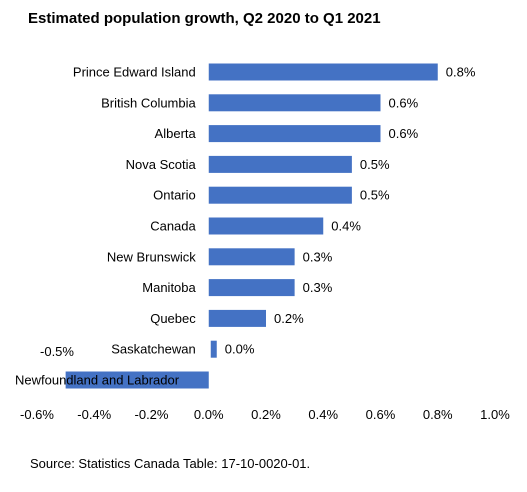 The width and height of the screenshot is (527, 492). Describe the element at coordinates (173, 318) in the screenshot. I see `category-label: Quebec` at that location.